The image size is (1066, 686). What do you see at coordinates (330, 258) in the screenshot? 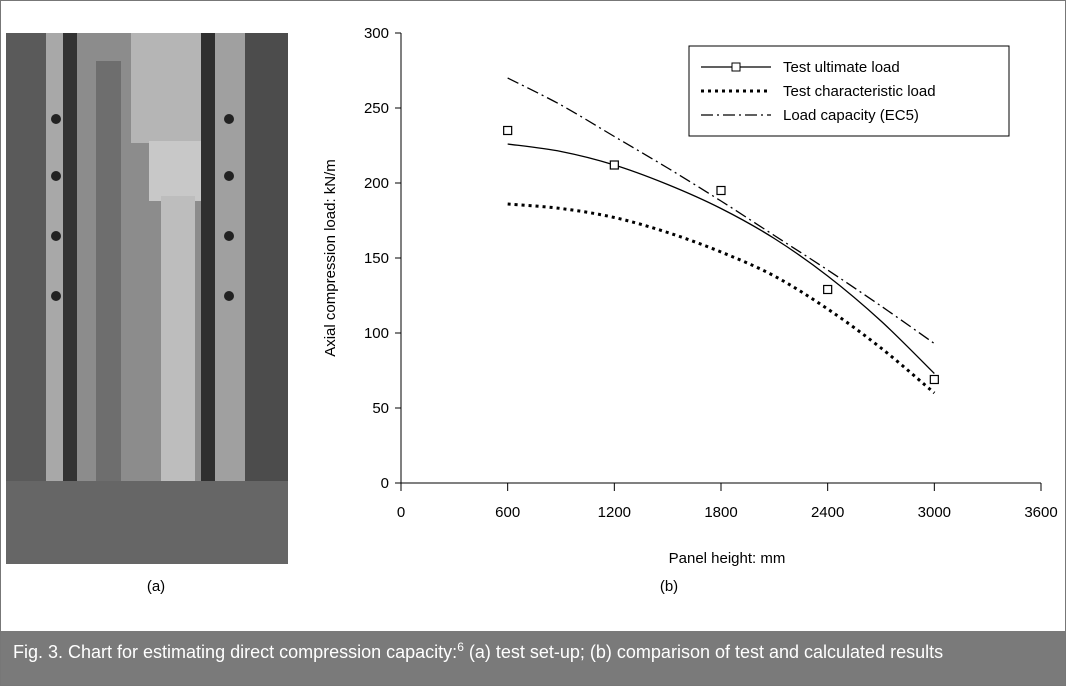
I see `y-axis-label: Axial compression load: kN/m` at bounding box center [330, 258].